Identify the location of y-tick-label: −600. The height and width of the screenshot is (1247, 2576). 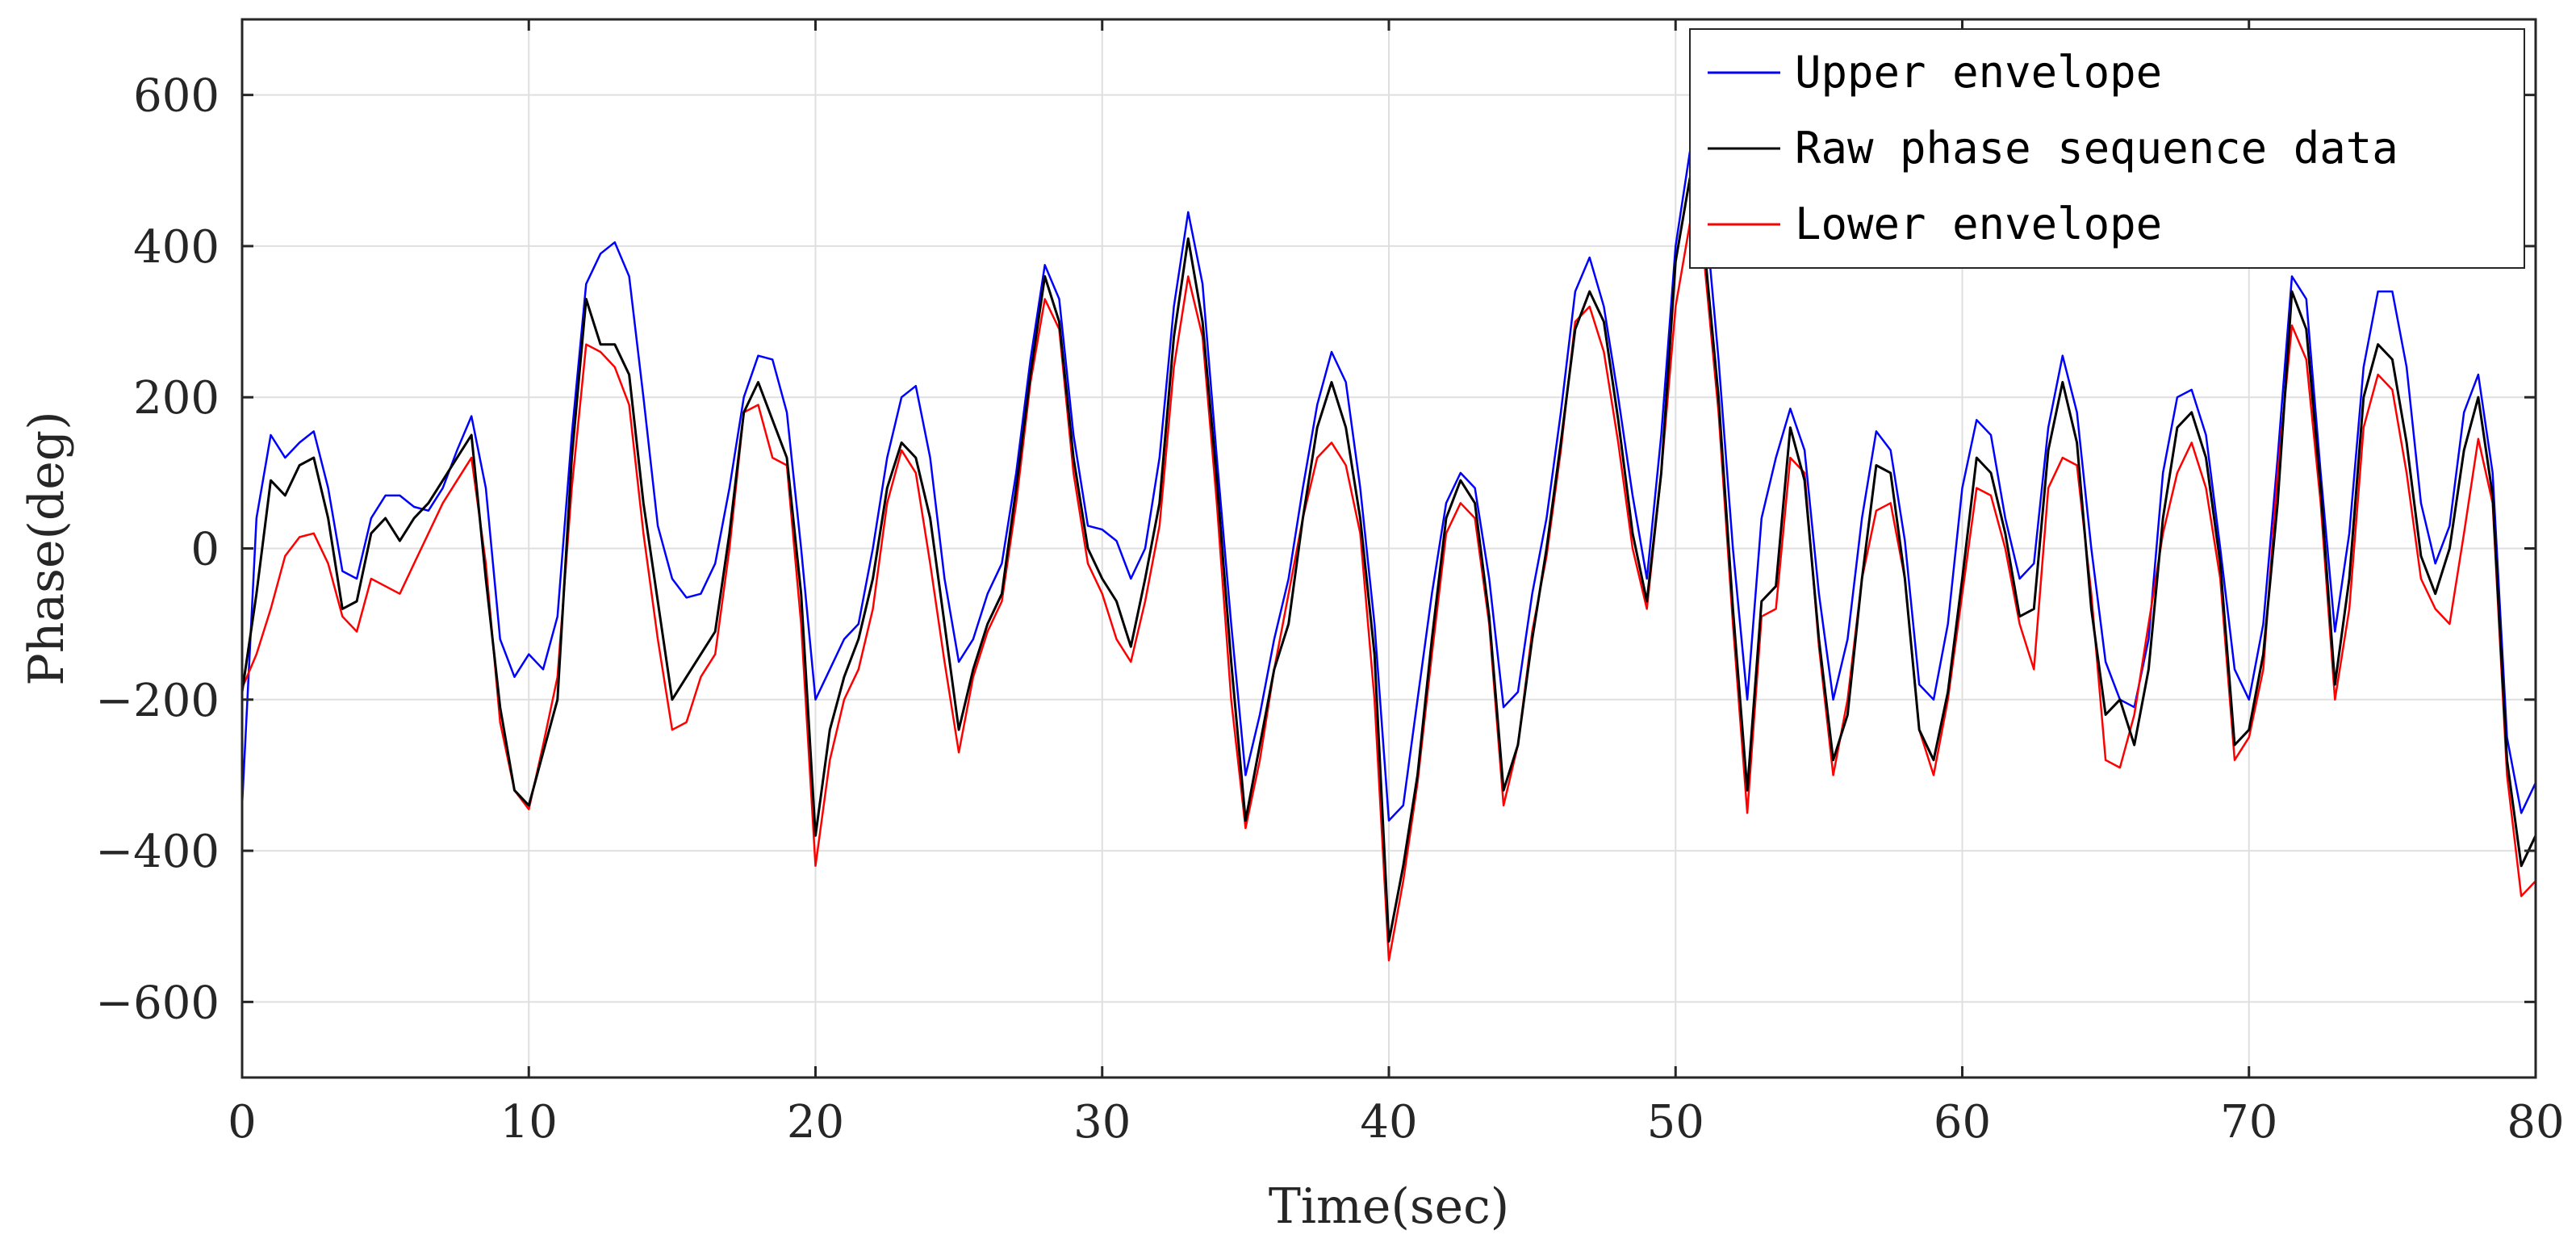
(157, 1003).